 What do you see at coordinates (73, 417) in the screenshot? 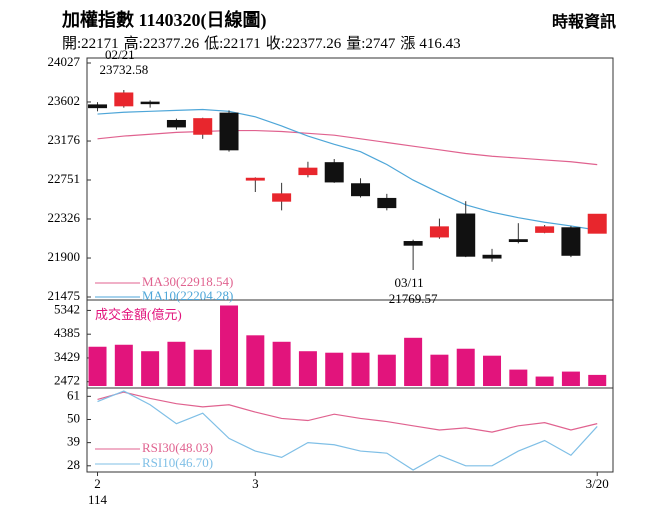
I see `y-tick-label: 50` at bounding box center [73, 417].